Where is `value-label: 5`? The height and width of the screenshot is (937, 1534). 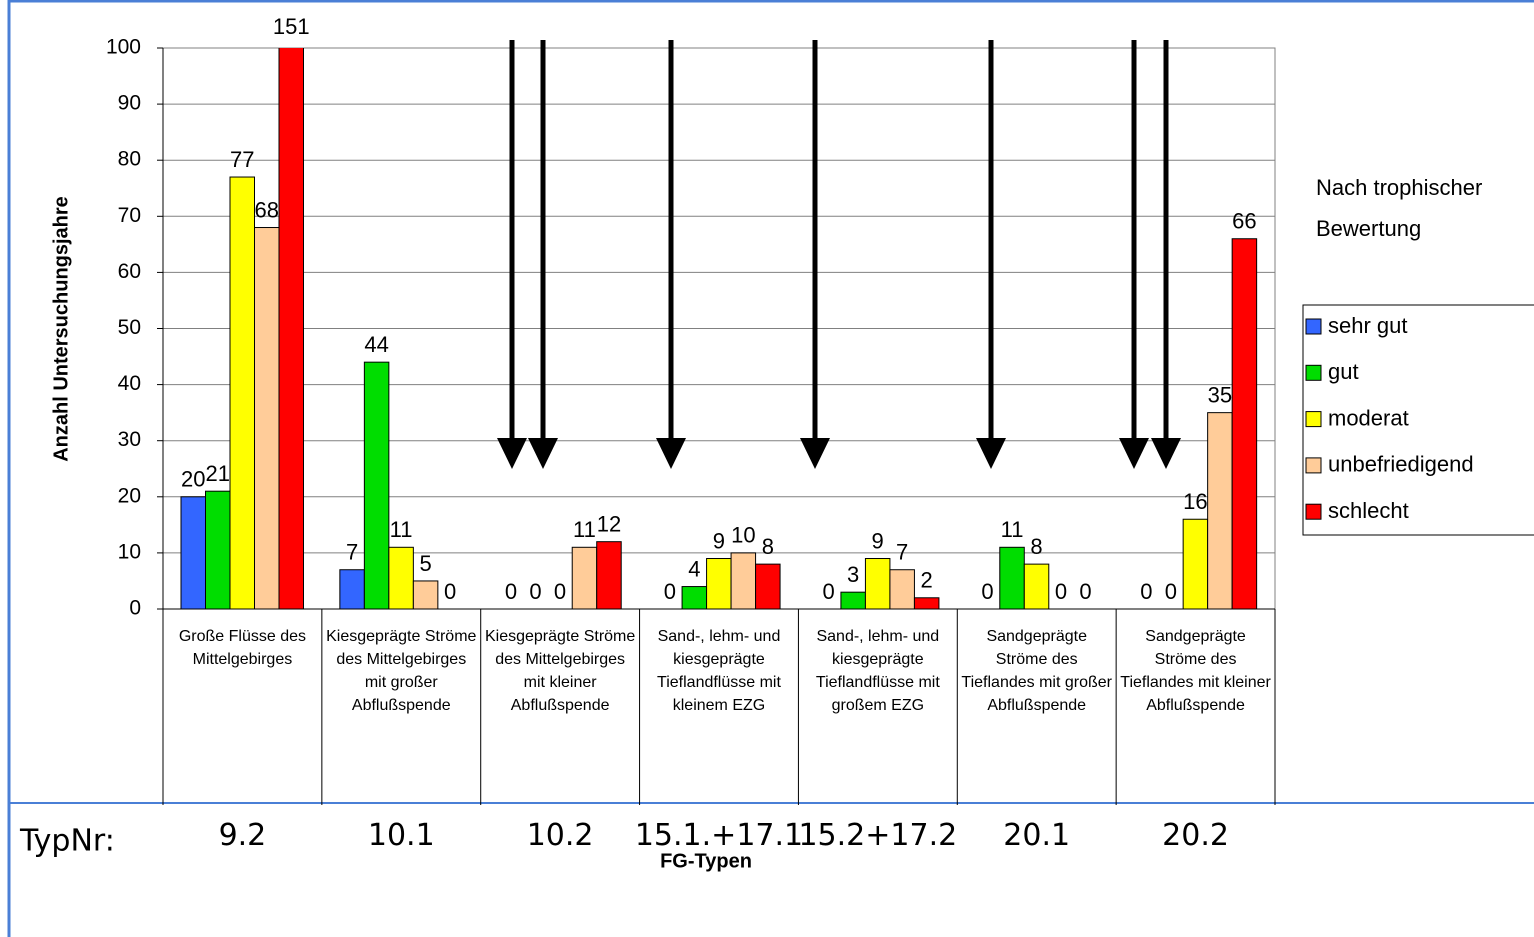
value-label: 5 is located at coordinates (425, 563).